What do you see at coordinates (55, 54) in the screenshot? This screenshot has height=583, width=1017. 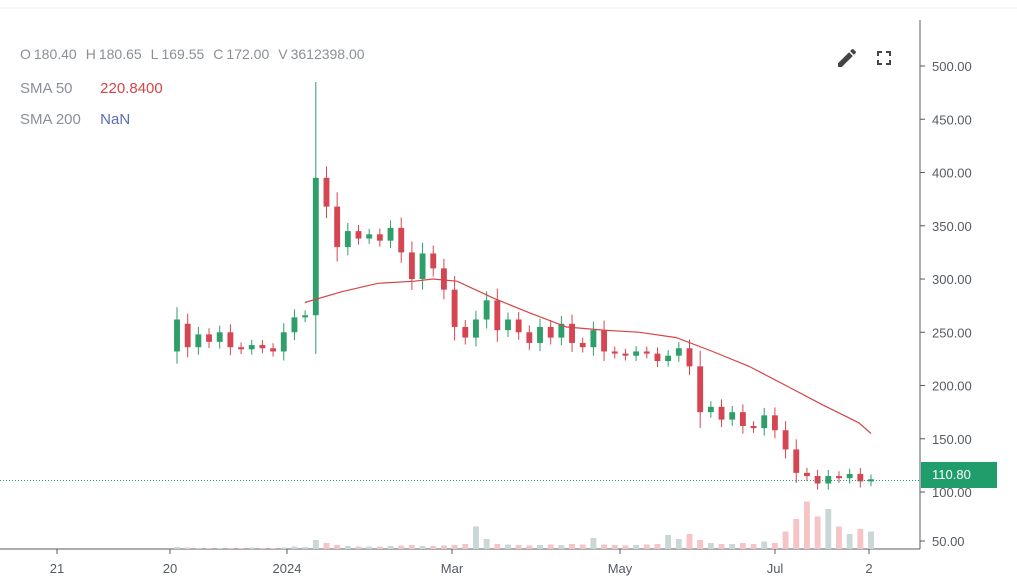 I see `ohlcv-value: 180.40` at bounding box center [55, 54].